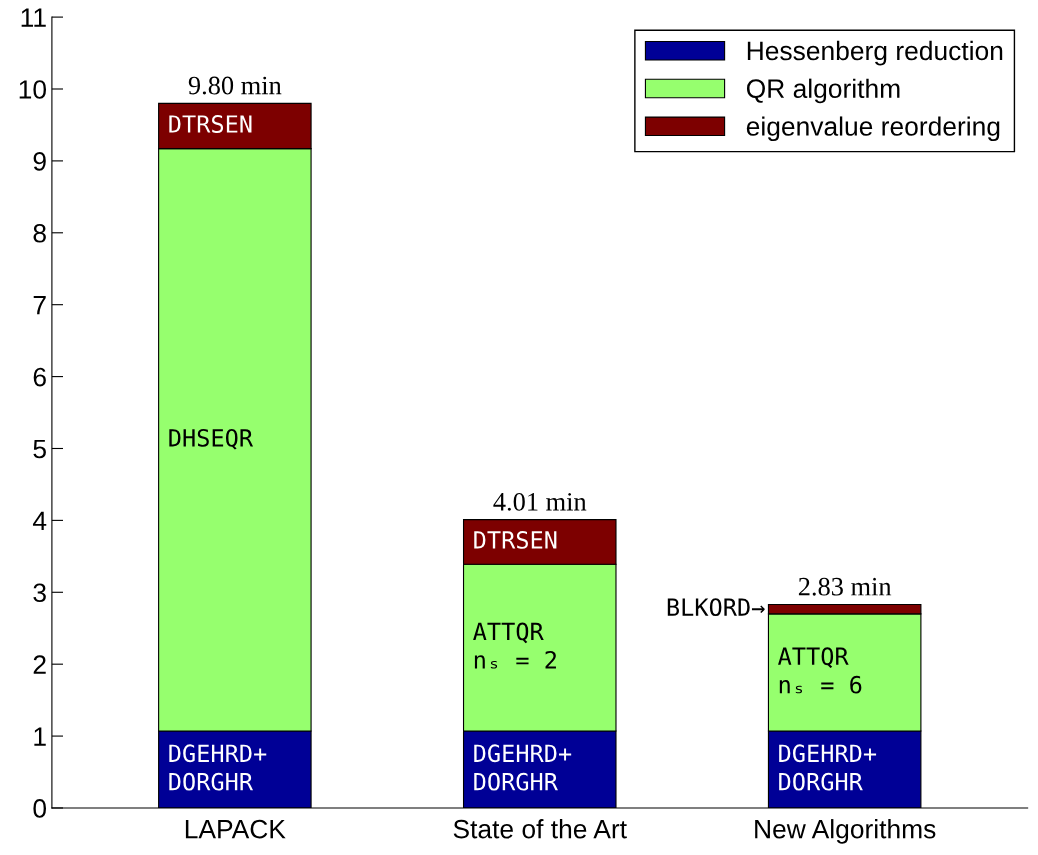  I want to click on y-tick-label: 2, so click(39, 664).